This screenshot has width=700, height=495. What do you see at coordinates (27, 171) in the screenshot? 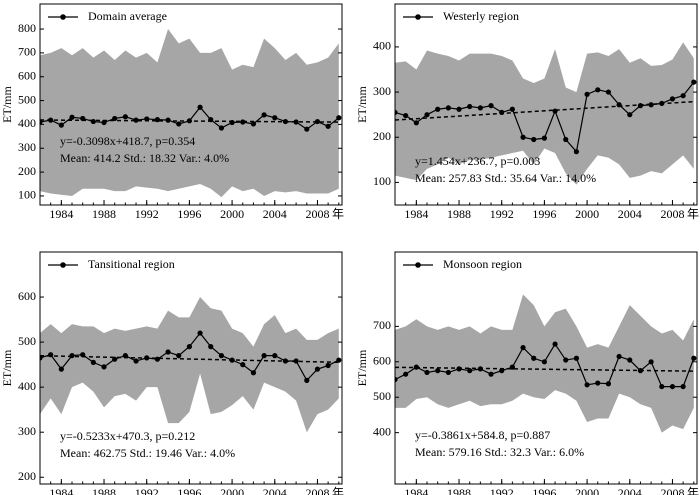
I see `y-tick-label: 200` at bounding box center [27, 171].